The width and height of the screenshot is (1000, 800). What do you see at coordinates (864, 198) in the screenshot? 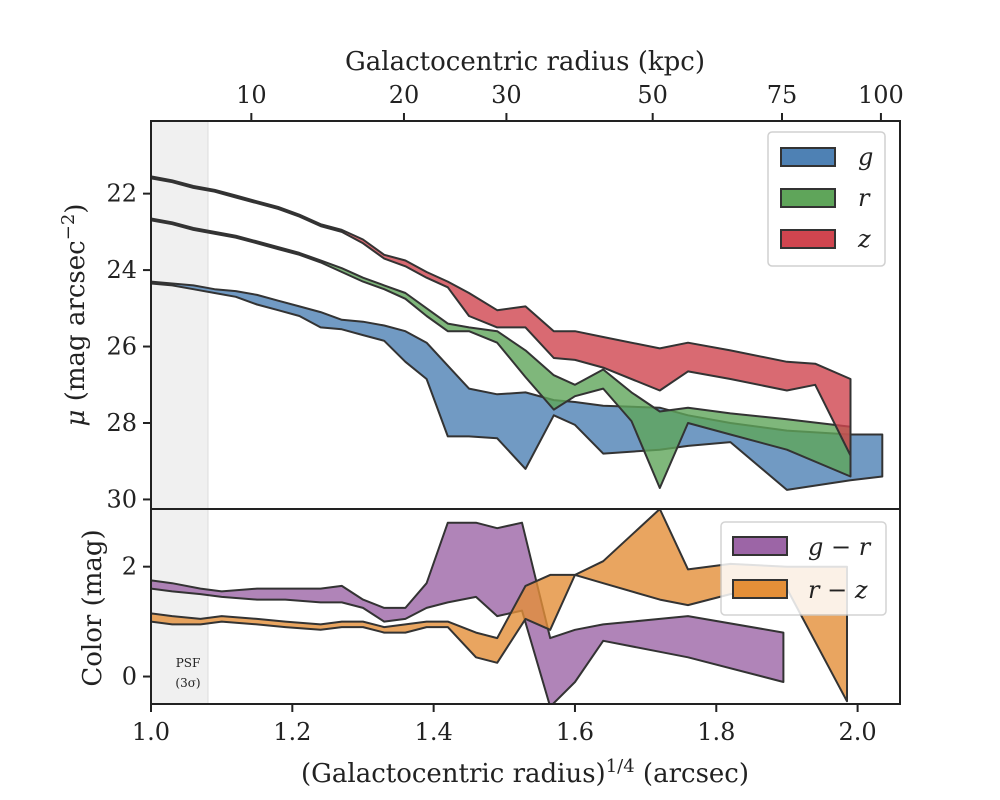
I see `legend-label-r: r` at bounding box center [864, 198].